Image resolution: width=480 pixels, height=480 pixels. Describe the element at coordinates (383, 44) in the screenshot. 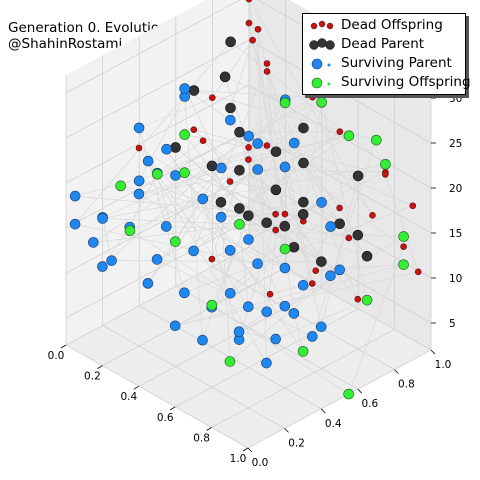

I see `legend-label: Dead Parent` at that location.